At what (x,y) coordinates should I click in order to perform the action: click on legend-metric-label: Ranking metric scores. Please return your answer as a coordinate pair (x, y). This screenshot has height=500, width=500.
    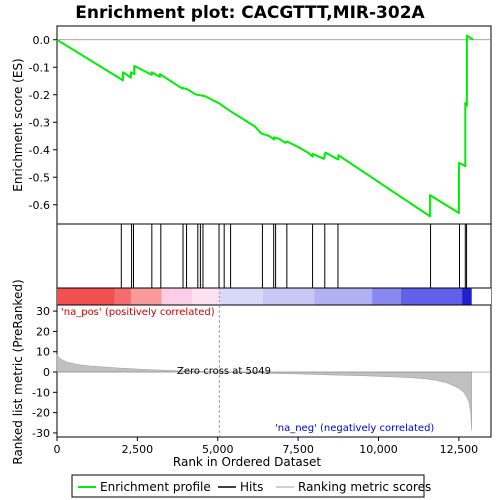
    Looking at the image, I should click on (364, 487).